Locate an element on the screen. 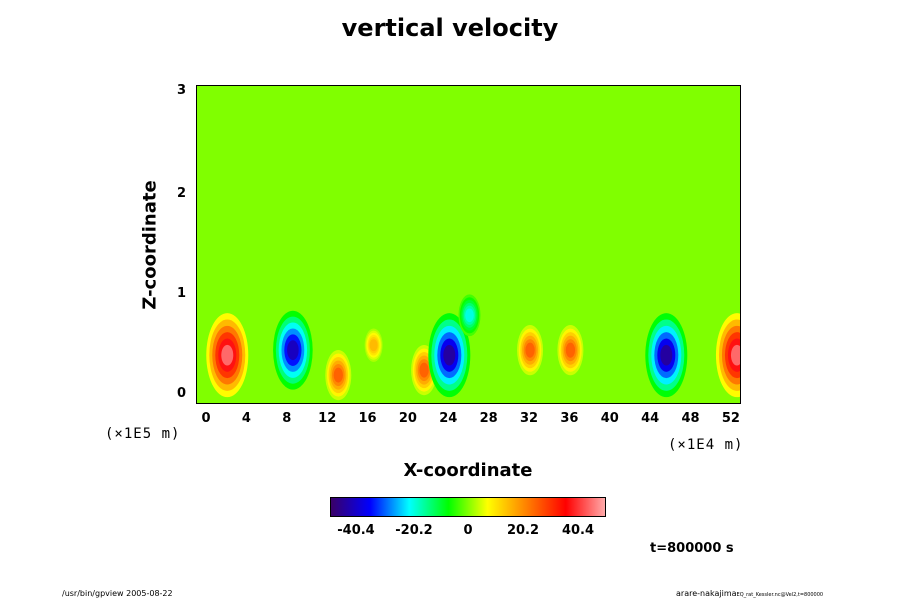 This screenshot has width=900, height=600. y-tick-label: 1 is located at coordinates (181, 293).